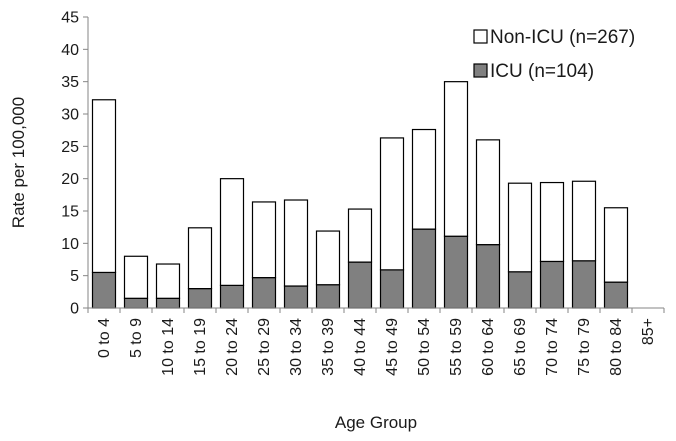 This screenshot has width=676, height=441. Describe the element at coordinates (168, 347) in the screenshot. I see `x-tick-label: 10 to 14` at that location.